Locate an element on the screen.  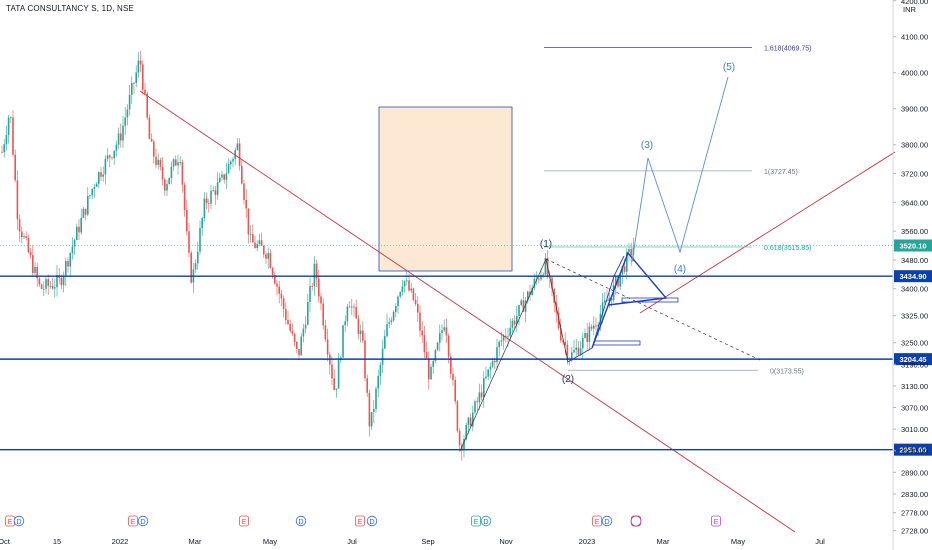
price-tick-label: 4200.00 is located at coordinates (914, 3).